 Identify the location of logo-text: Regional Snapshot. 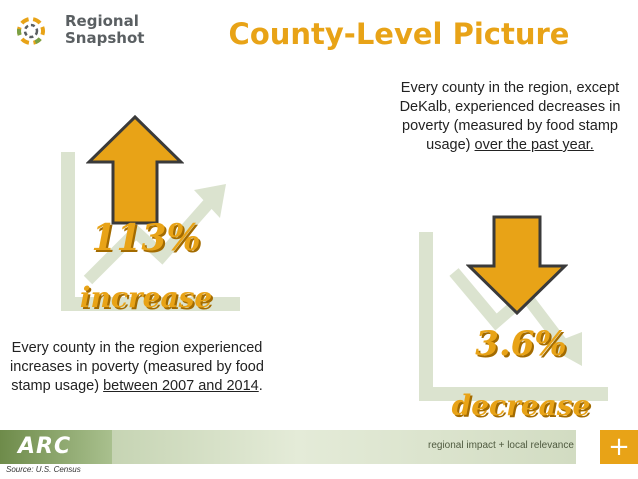
(104, 30).